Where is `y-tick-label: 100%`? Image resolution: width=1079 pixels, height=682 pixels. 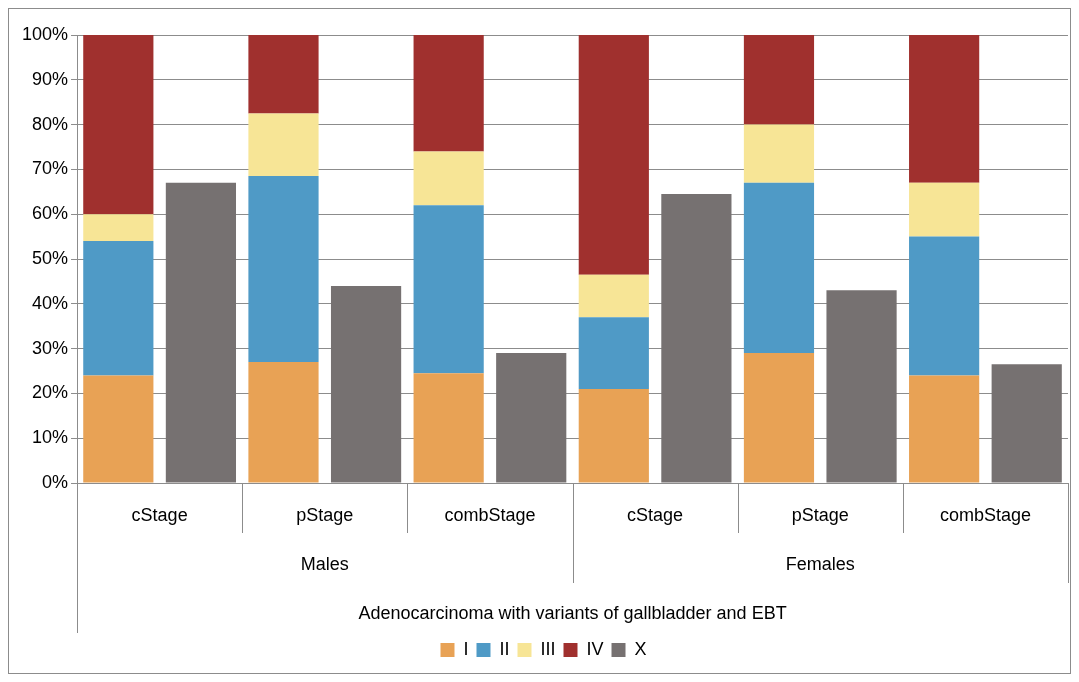
y-tick-label: 100% is located at coordinates (45, 33).